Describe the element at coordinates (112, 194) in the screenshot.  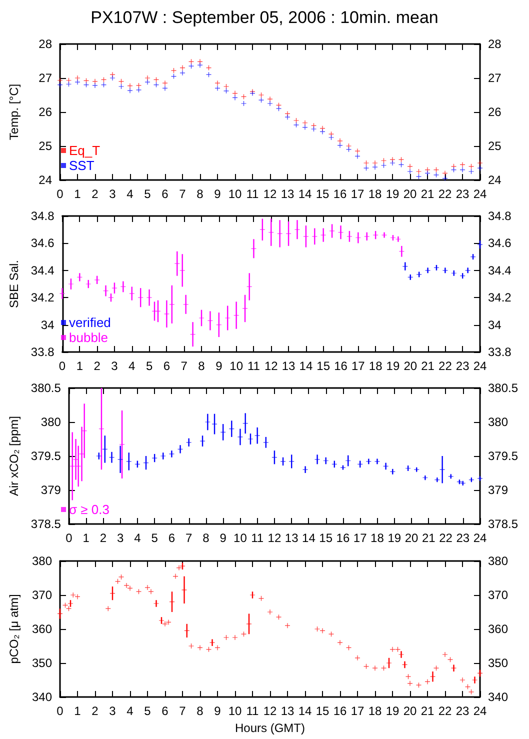
I see `x-tick-label: 3` at that location.